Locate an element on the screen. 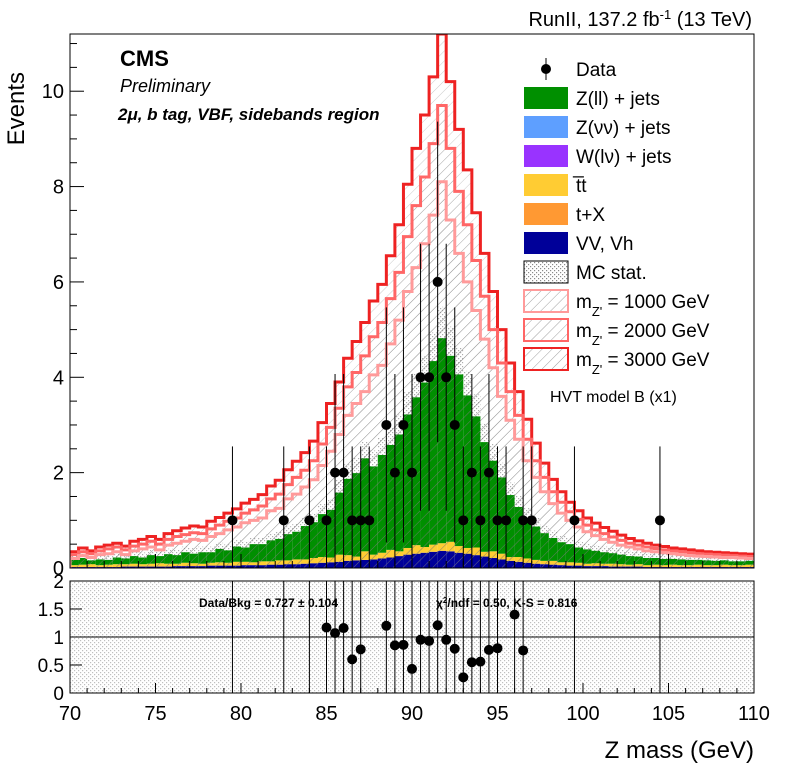 The width and height of the screenshot is (796, 772). preliminary-label: Preliminary is located at coordinates (165, 86).